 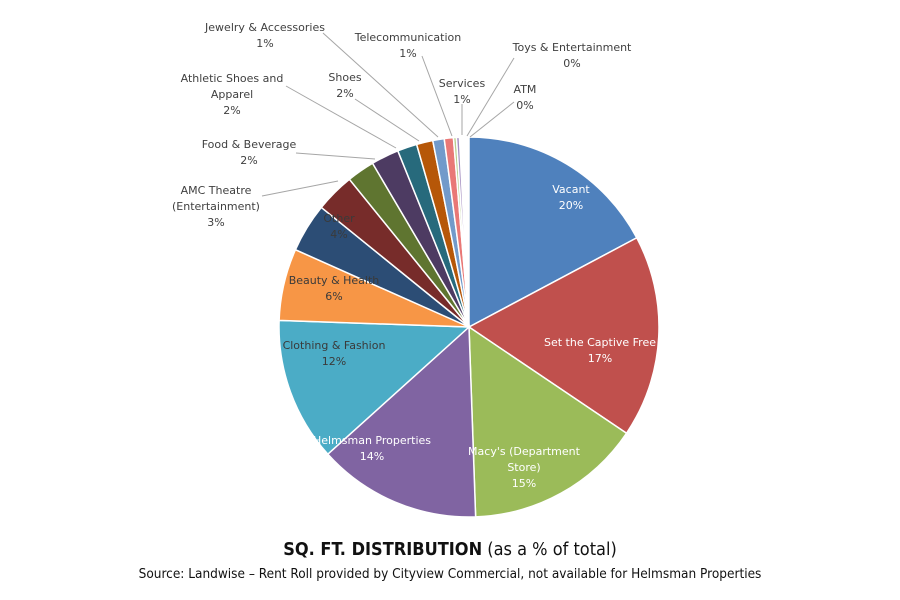 I want to click on data-label: Macy's (Department Store) 15%, so click(x=524, y=467).